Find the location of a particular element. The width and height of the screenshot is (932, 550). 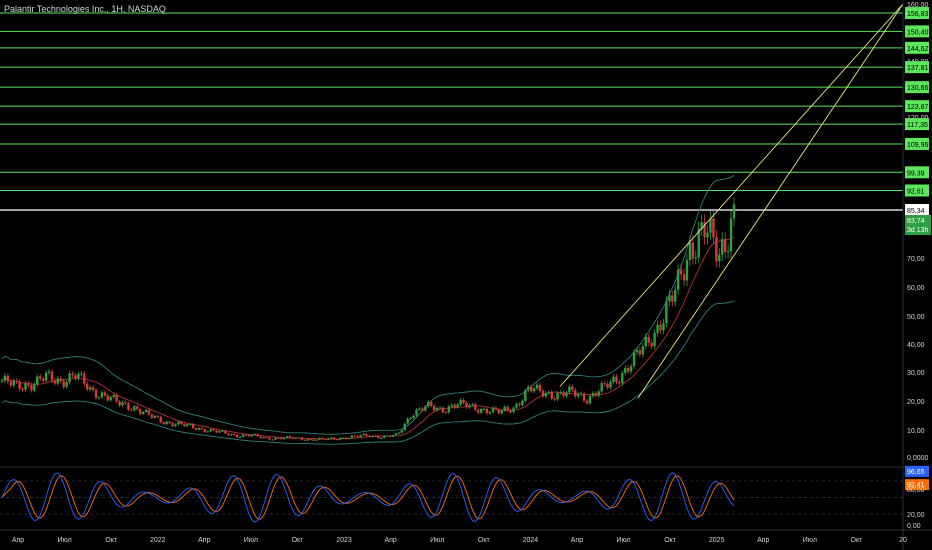

y-tick-label: 70,00 is located at coordinates (916, 259).